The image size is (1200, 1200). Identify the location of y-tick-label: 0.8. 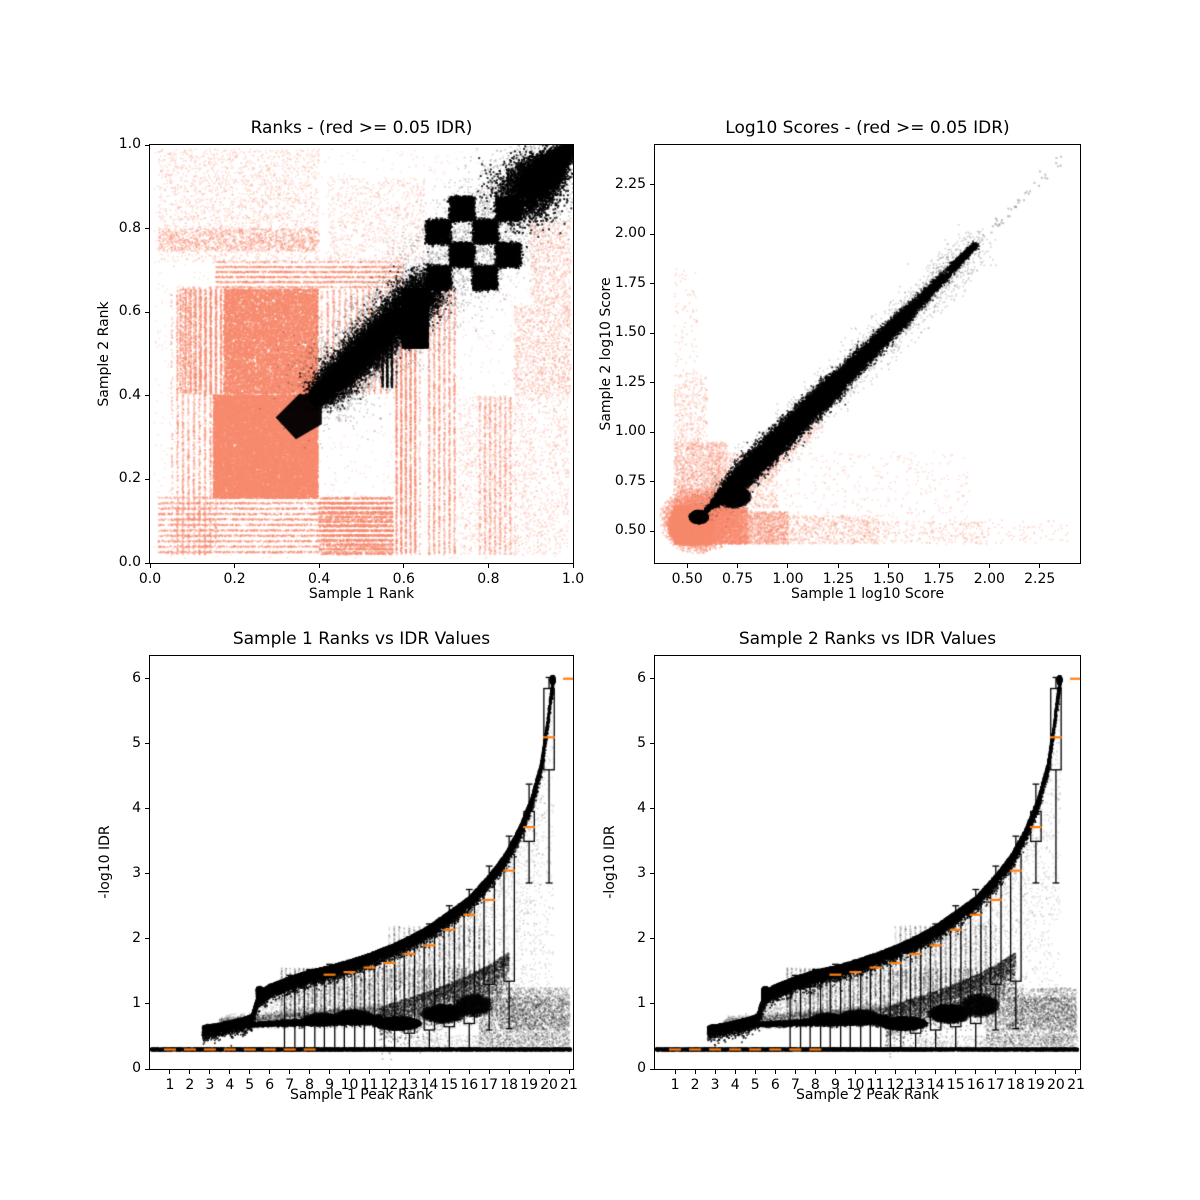
(129, 227).